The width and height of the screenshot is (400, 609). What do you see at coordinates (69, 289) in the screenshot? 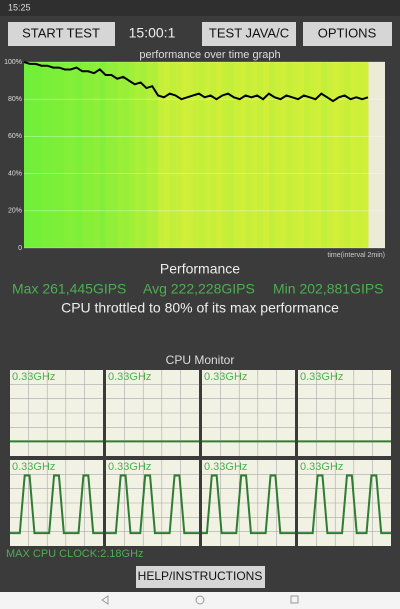
I see `perf-max: Max 261,445GIPS` at bounding box center [69, 289].